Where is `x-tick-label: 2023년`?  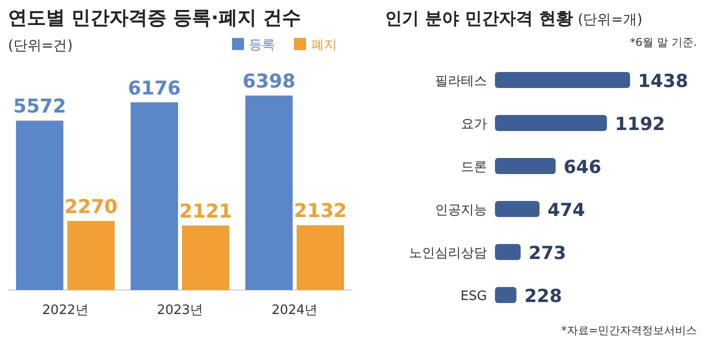
x-tick-label: 2023년 is located at coordinates (180, 310).